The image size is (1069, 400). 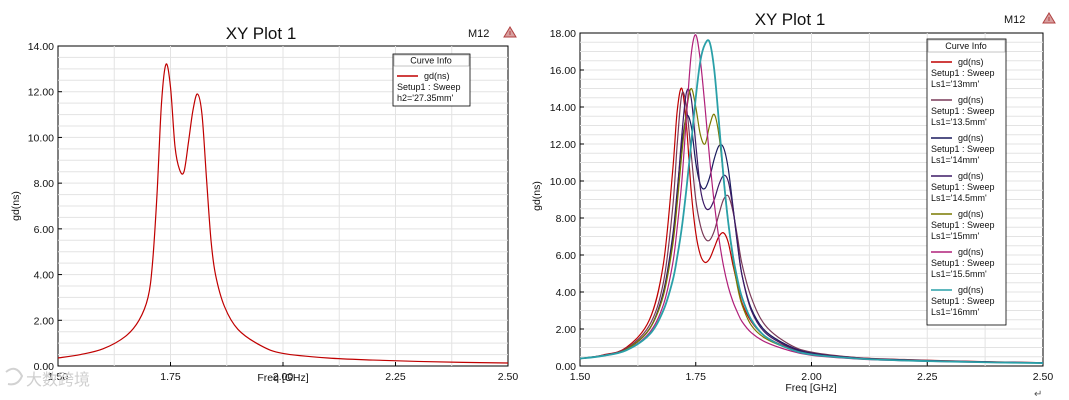 I want to click on y-tick-label: 18.00, so click(x=563, y=34).